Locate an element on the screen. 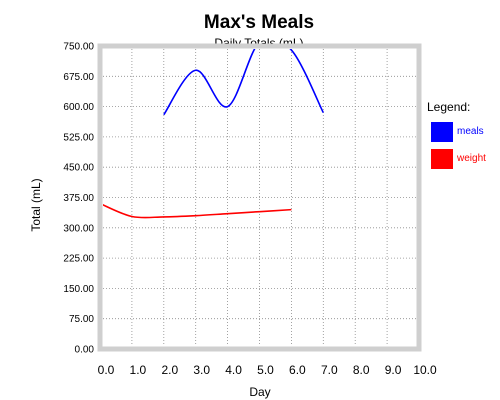 The image size is (500, 400). series-line-meals is located at coordinates (244, 82).